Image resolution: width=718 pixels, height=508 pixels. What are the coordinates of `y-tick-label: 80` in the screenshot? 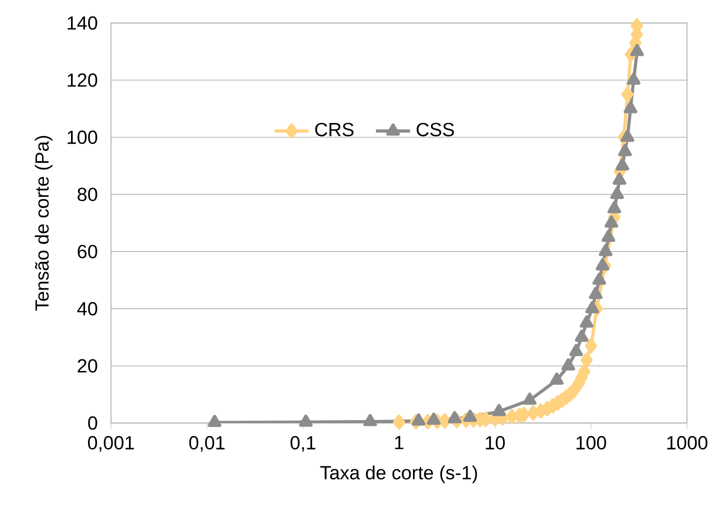 It's located at (88, 195).